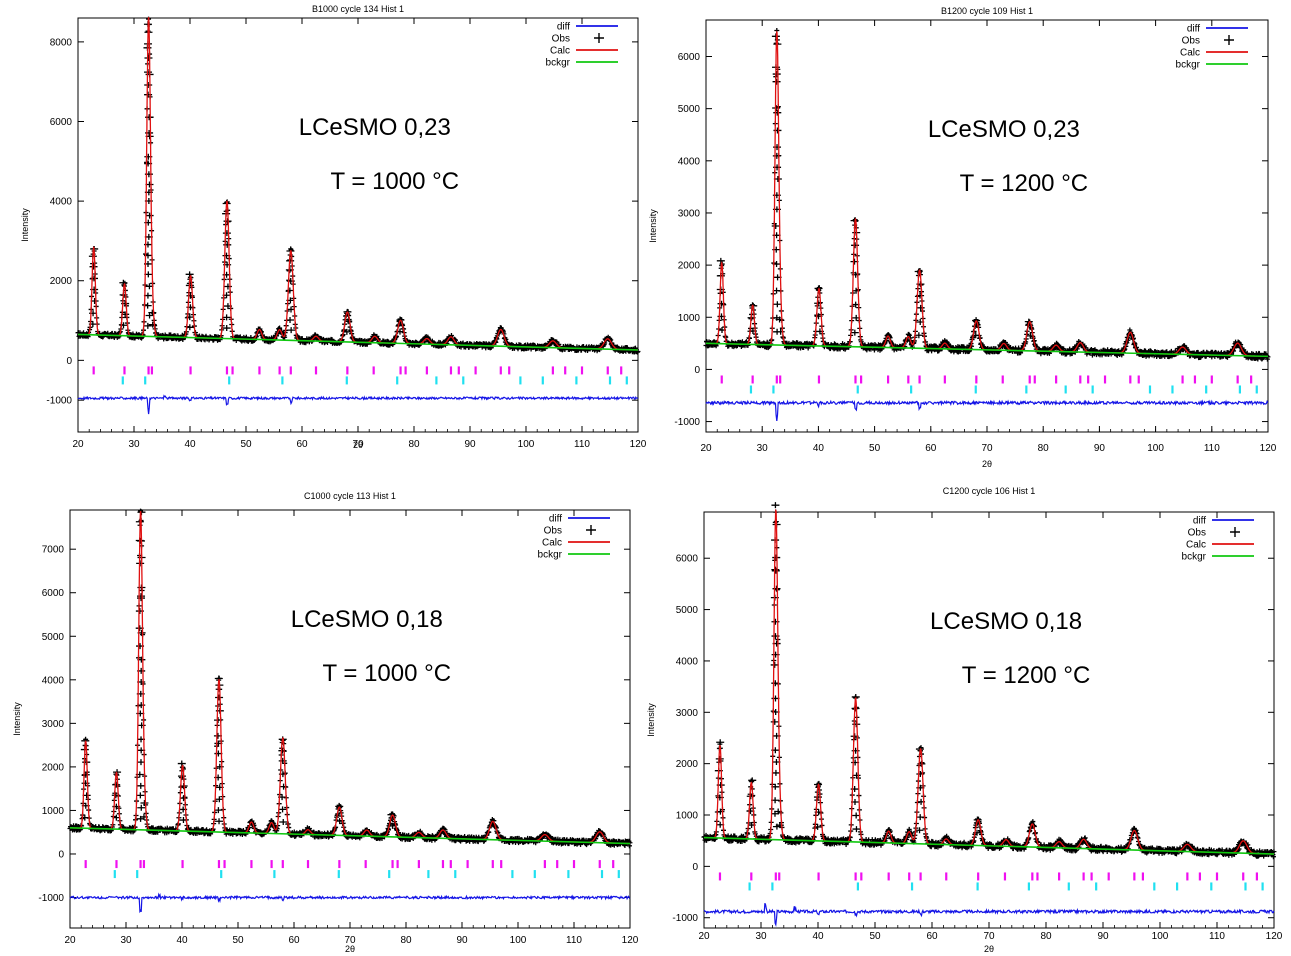 The width and height of the screenshot is (1291, 956). I want to click on chart-title: B1200 cycle 109 Hist 1, so click(987, 11).